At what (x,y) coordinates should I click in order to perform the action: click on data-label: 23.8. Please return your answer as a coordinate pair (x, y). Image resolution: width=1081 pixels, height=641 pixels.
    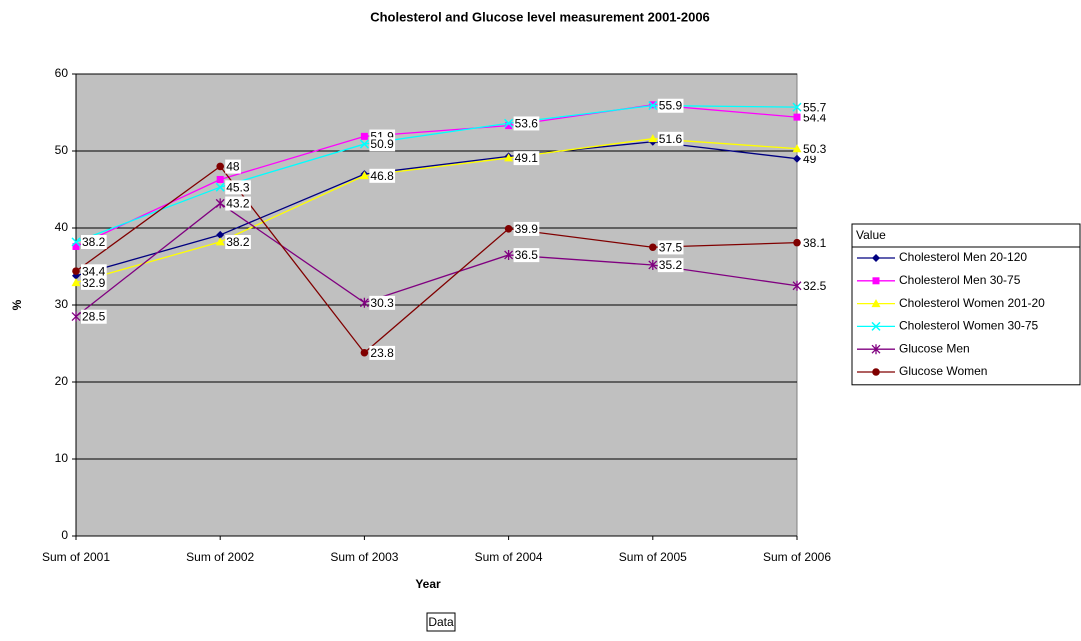
    Looking at the image, I should click on (382, 353).